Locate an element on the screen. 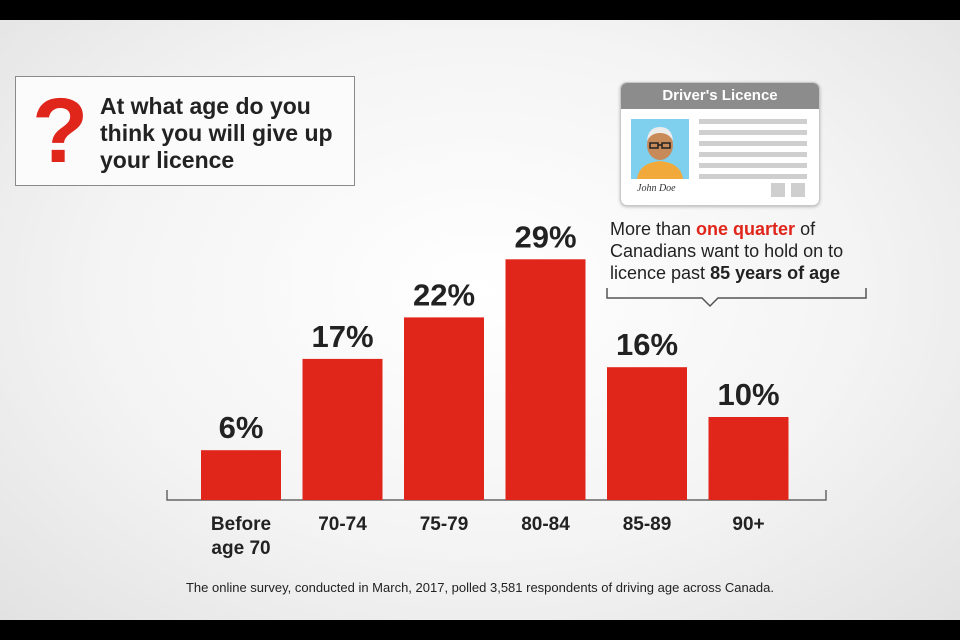  data-label-2: 17% is located at coordinates (342, 336).